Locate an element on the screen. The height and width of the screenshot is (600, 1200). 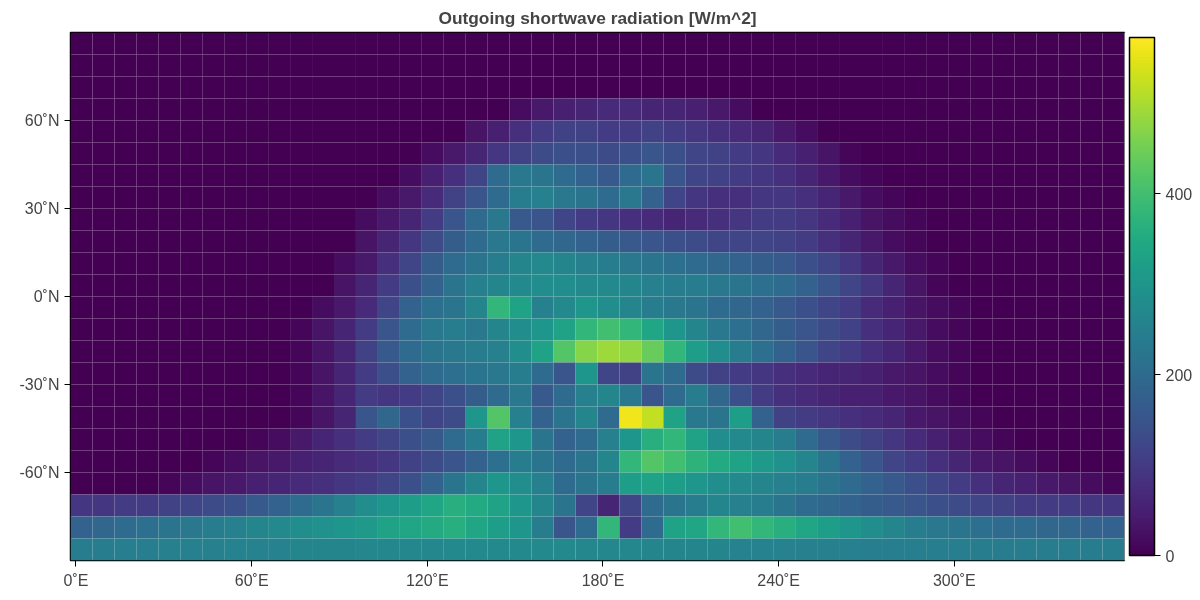
y-tick-label: -60˚N is located at coordinates (39, 472).